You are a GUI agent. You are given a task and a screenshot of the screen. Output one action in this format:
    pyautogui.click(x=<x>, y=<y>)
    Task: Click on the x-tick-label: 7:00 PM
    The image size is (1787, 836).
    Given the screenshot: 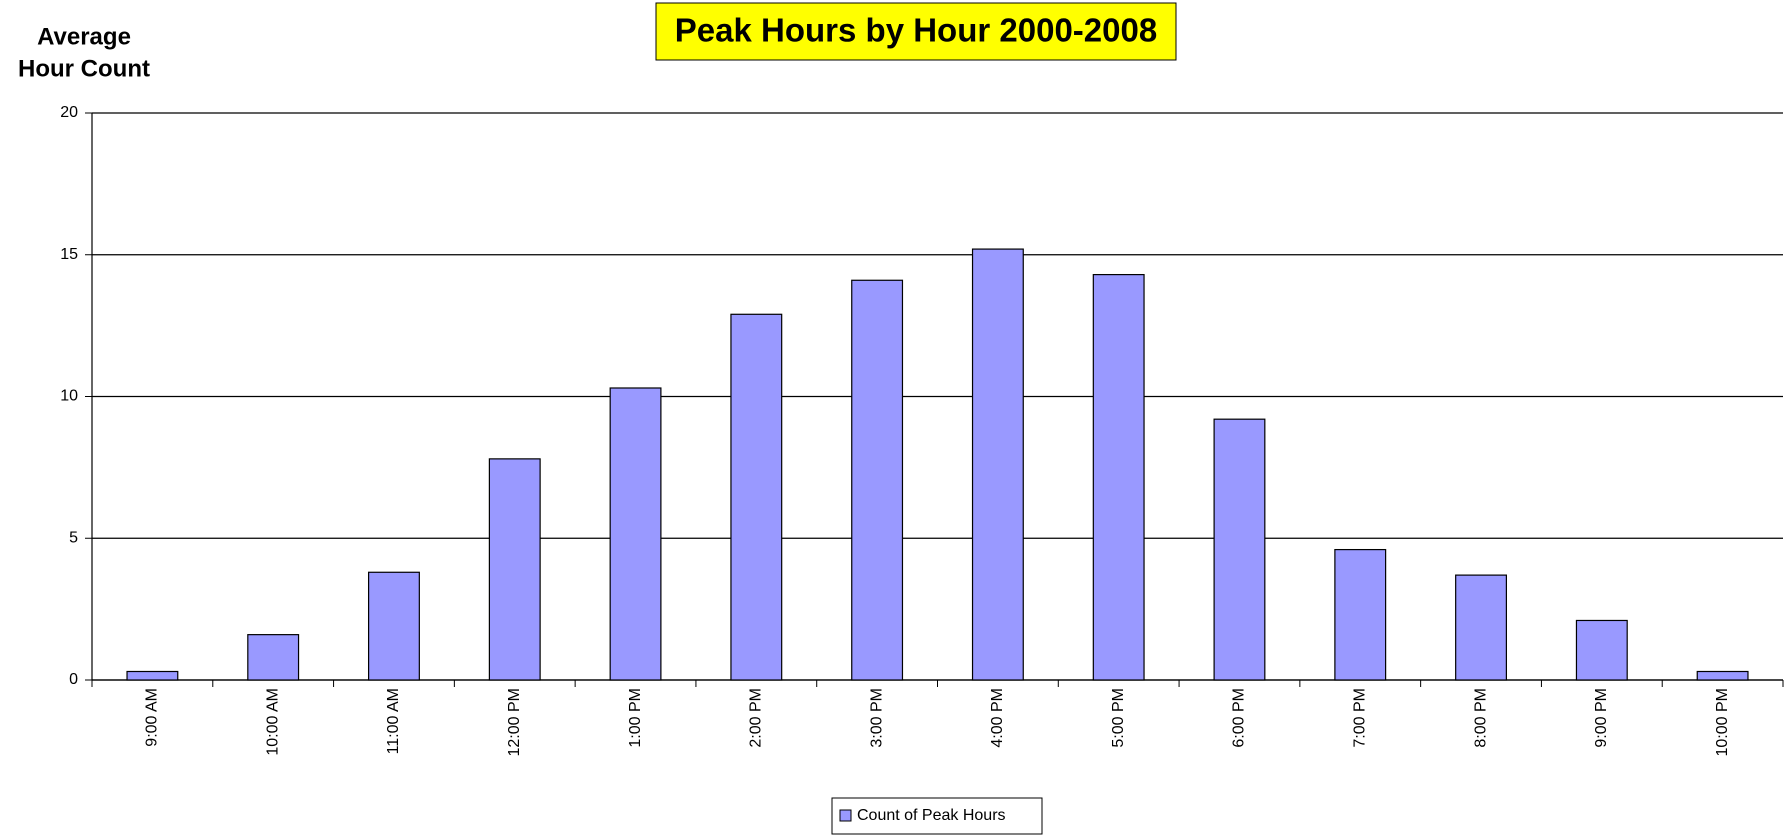 What is the action you would take?
    pyautogui.click(x=1359, y=718)
    